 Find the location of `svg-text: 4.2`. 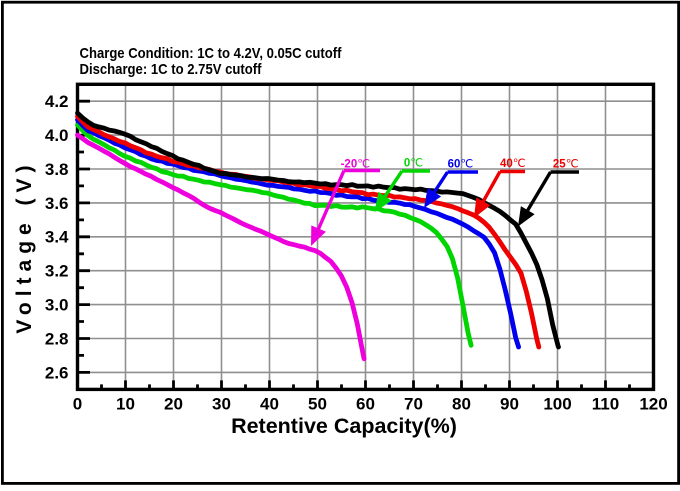

svg-text: 4.2 is located at coordinates (57, 101).